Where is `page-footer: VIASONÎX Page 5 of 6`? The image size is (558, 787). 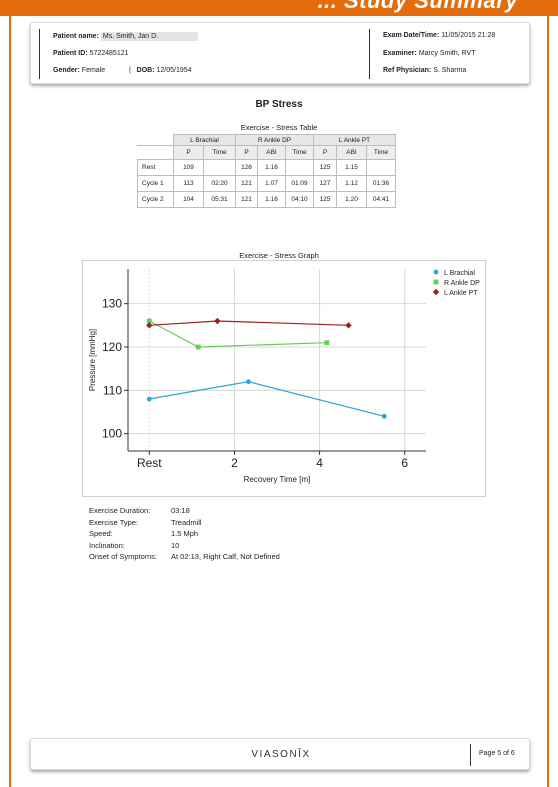 page-footer: VIASONÎX Page 5 of 6 is located at coordinates (280, 754).